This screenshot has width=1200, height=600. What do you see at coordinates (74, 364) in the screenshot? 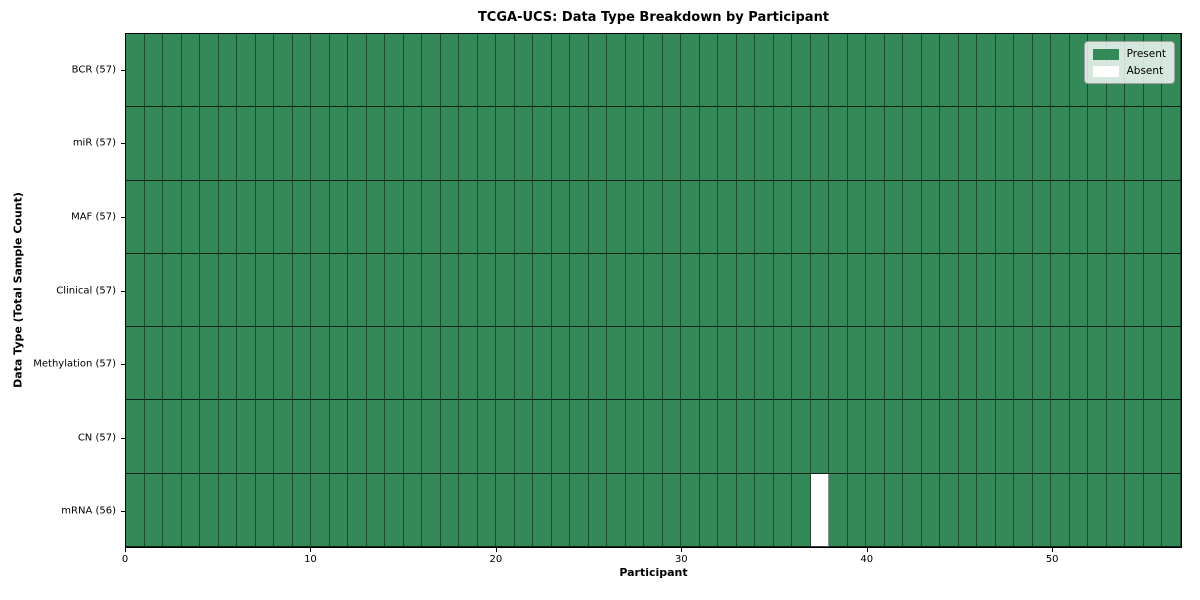
I see `y-tick-label: Methylation (57)` at bounding box center [74, 364].